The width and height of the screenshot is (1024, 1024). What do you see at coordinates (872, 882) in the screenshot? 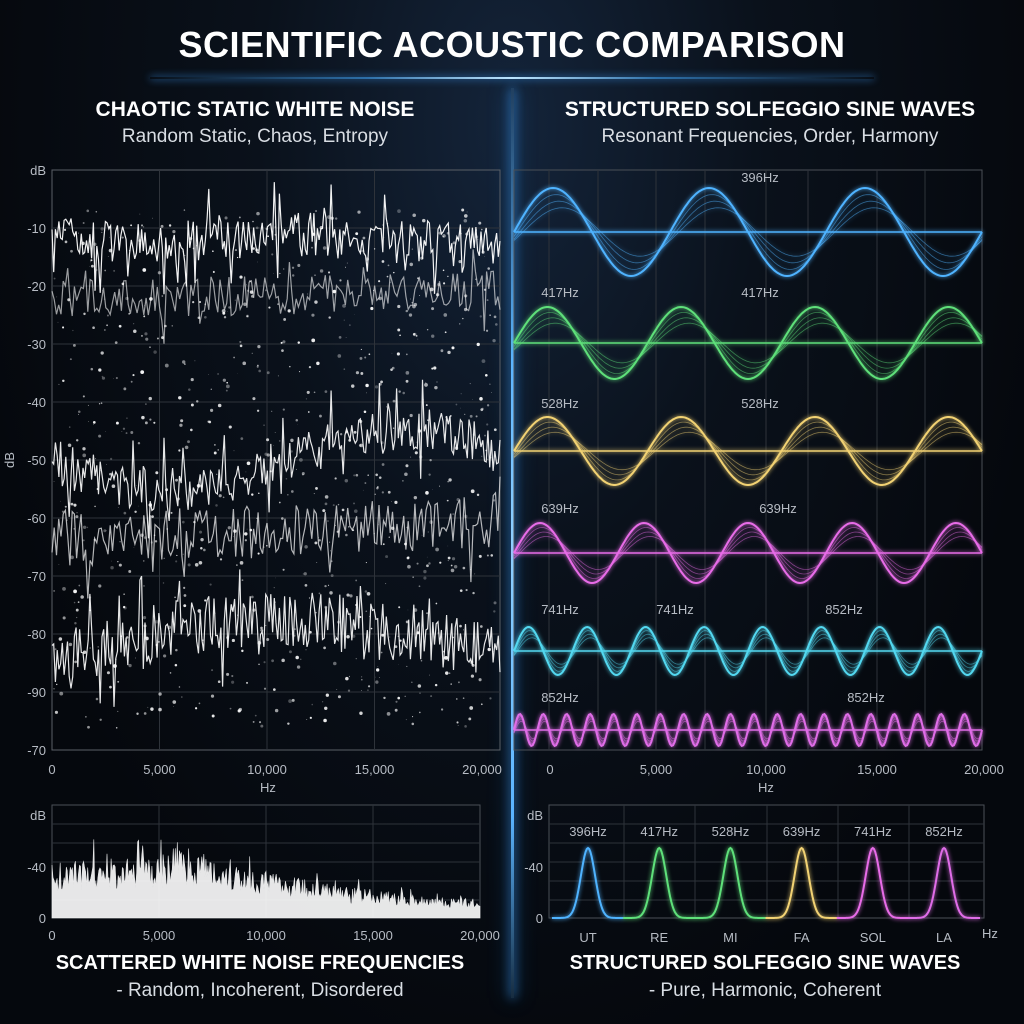
I see `peak-sol` at bounding box center [872, 882].